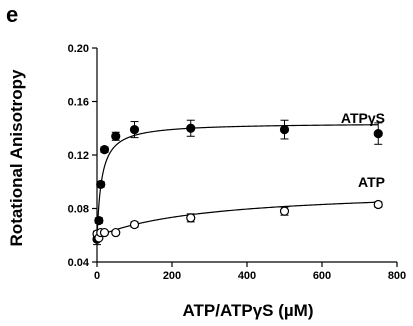 The width and height of the screenshot is (413, 326). What do you see at coordinates (78, 49) in the screenshot?
I see `y-tick-label: 0.20` at bounding box center [78, 49].